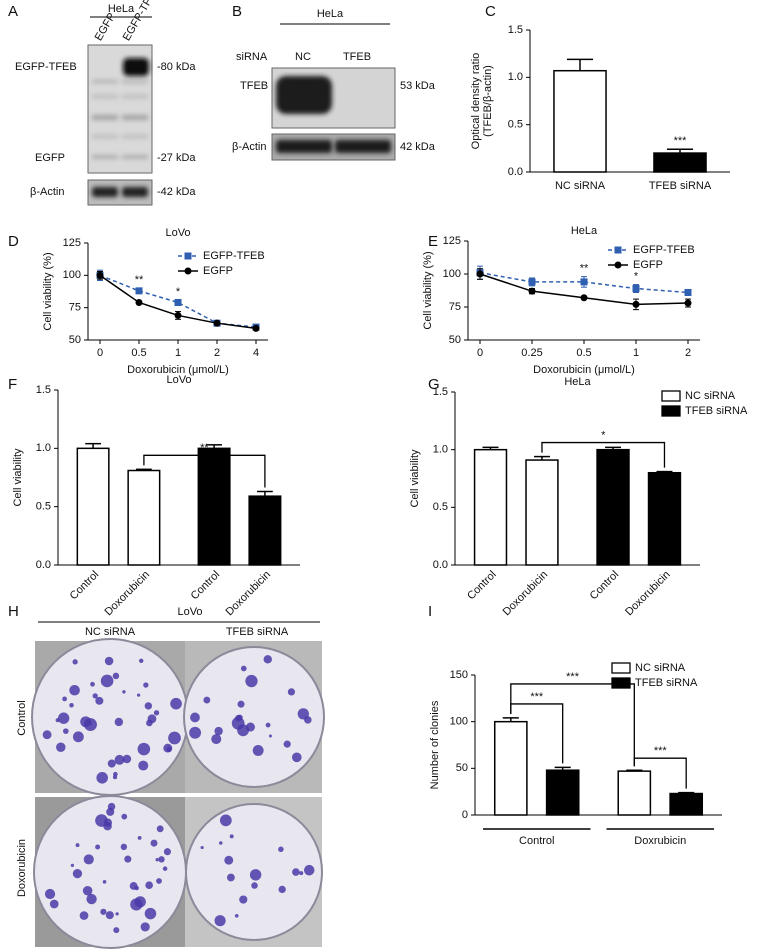 This screenshot has width=777, height=952. Describe the element at coordinates (584, 269) in the screenshot. I see `annotation: **` at that location.